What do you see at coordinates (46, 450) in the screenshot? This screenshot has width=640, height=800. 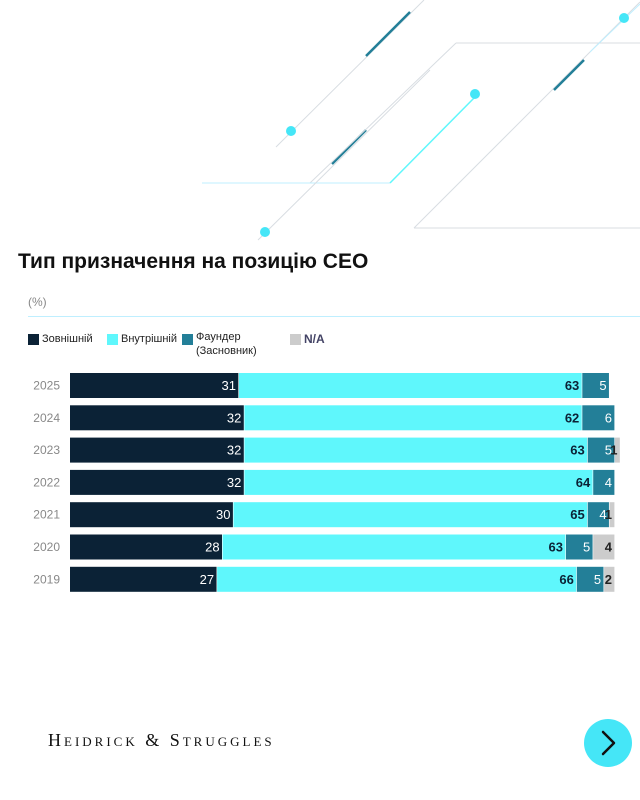 I see `year-label-2023: 2023` at bounding box center [46, 450].